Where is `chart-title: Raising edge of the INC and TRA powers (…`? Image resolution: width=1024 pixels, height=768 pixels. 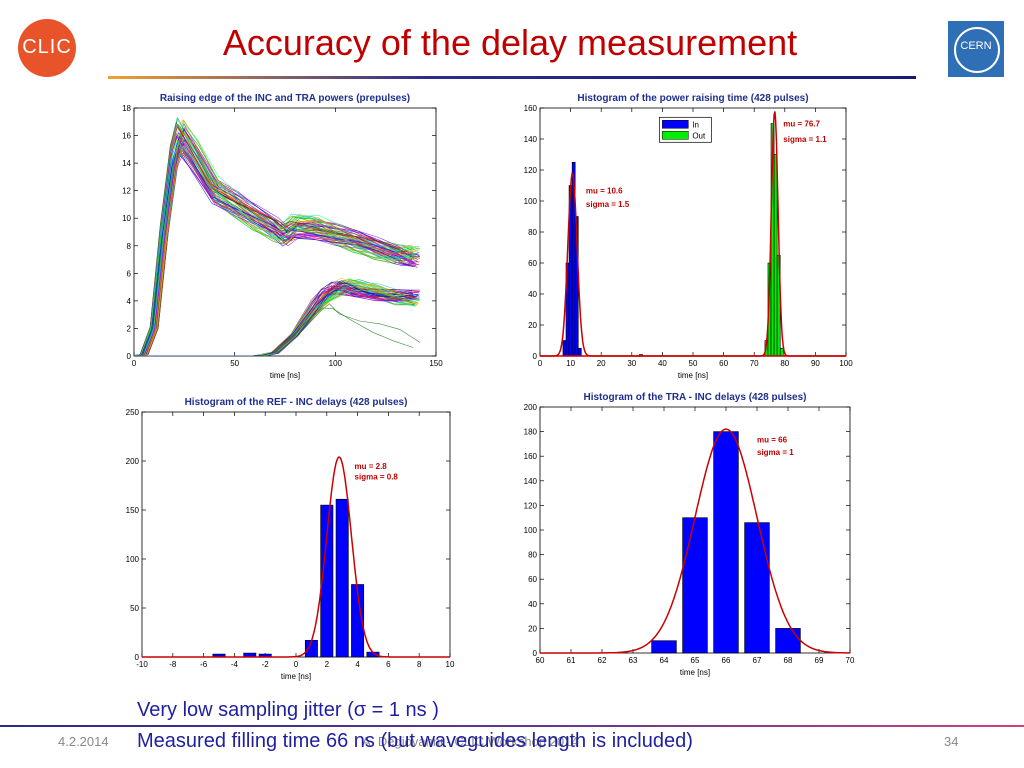
chart-title: Raising edge of the INC and TRA powers (… is located at coordinates (285, 98).